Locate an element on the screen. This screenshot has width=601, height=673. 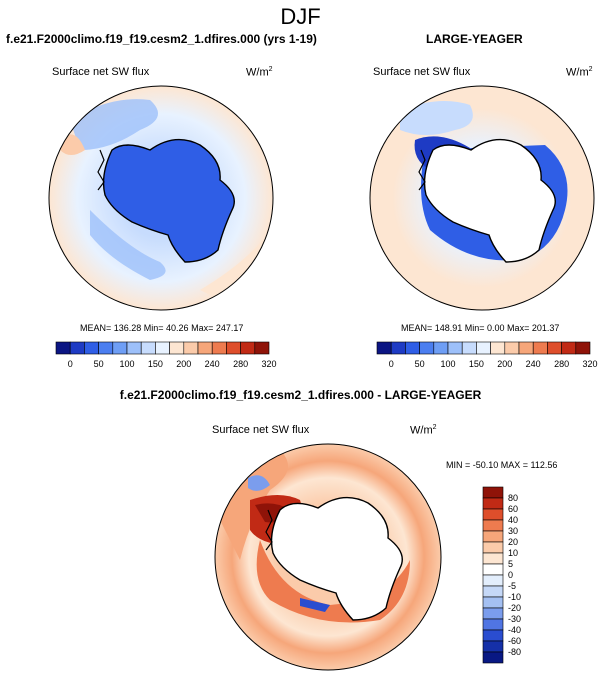
panel3-colorbar-tick: -80 is located at coordinates (514, 652).